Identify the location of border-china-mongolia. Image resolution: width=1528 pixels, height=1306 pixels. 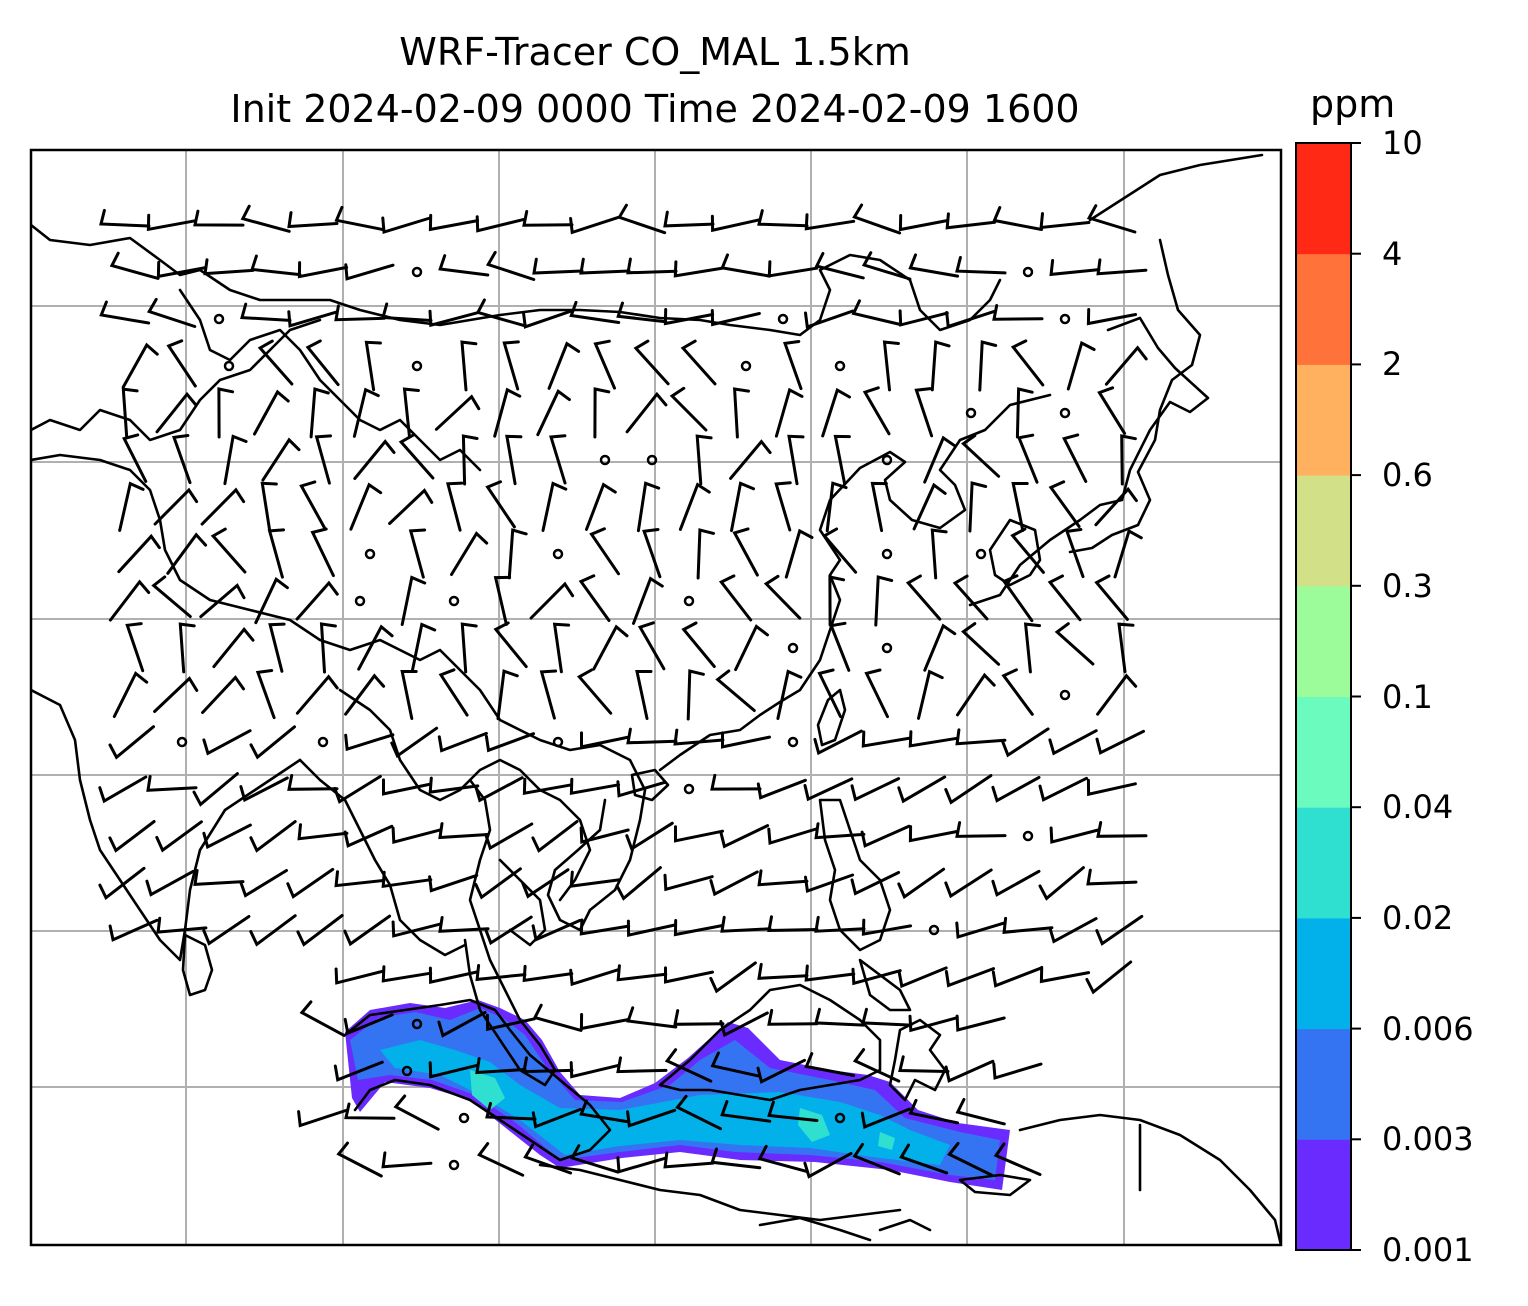
(516, 280).